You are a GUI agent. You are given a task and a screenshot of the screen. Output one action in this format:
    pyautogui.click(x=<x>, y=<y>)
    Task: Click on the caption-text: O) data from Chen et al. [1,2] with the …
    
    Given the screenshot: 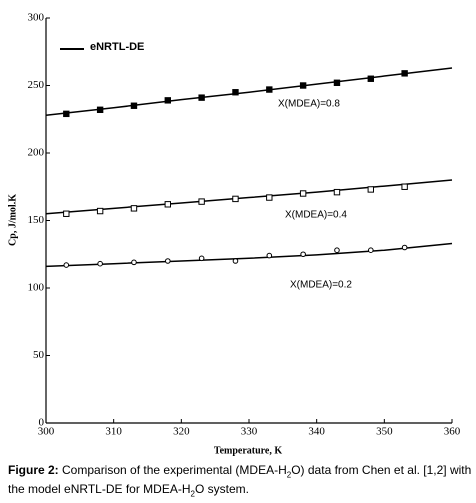 What is the action you would take?
    pyautogui.click(x=240, y=480)
    